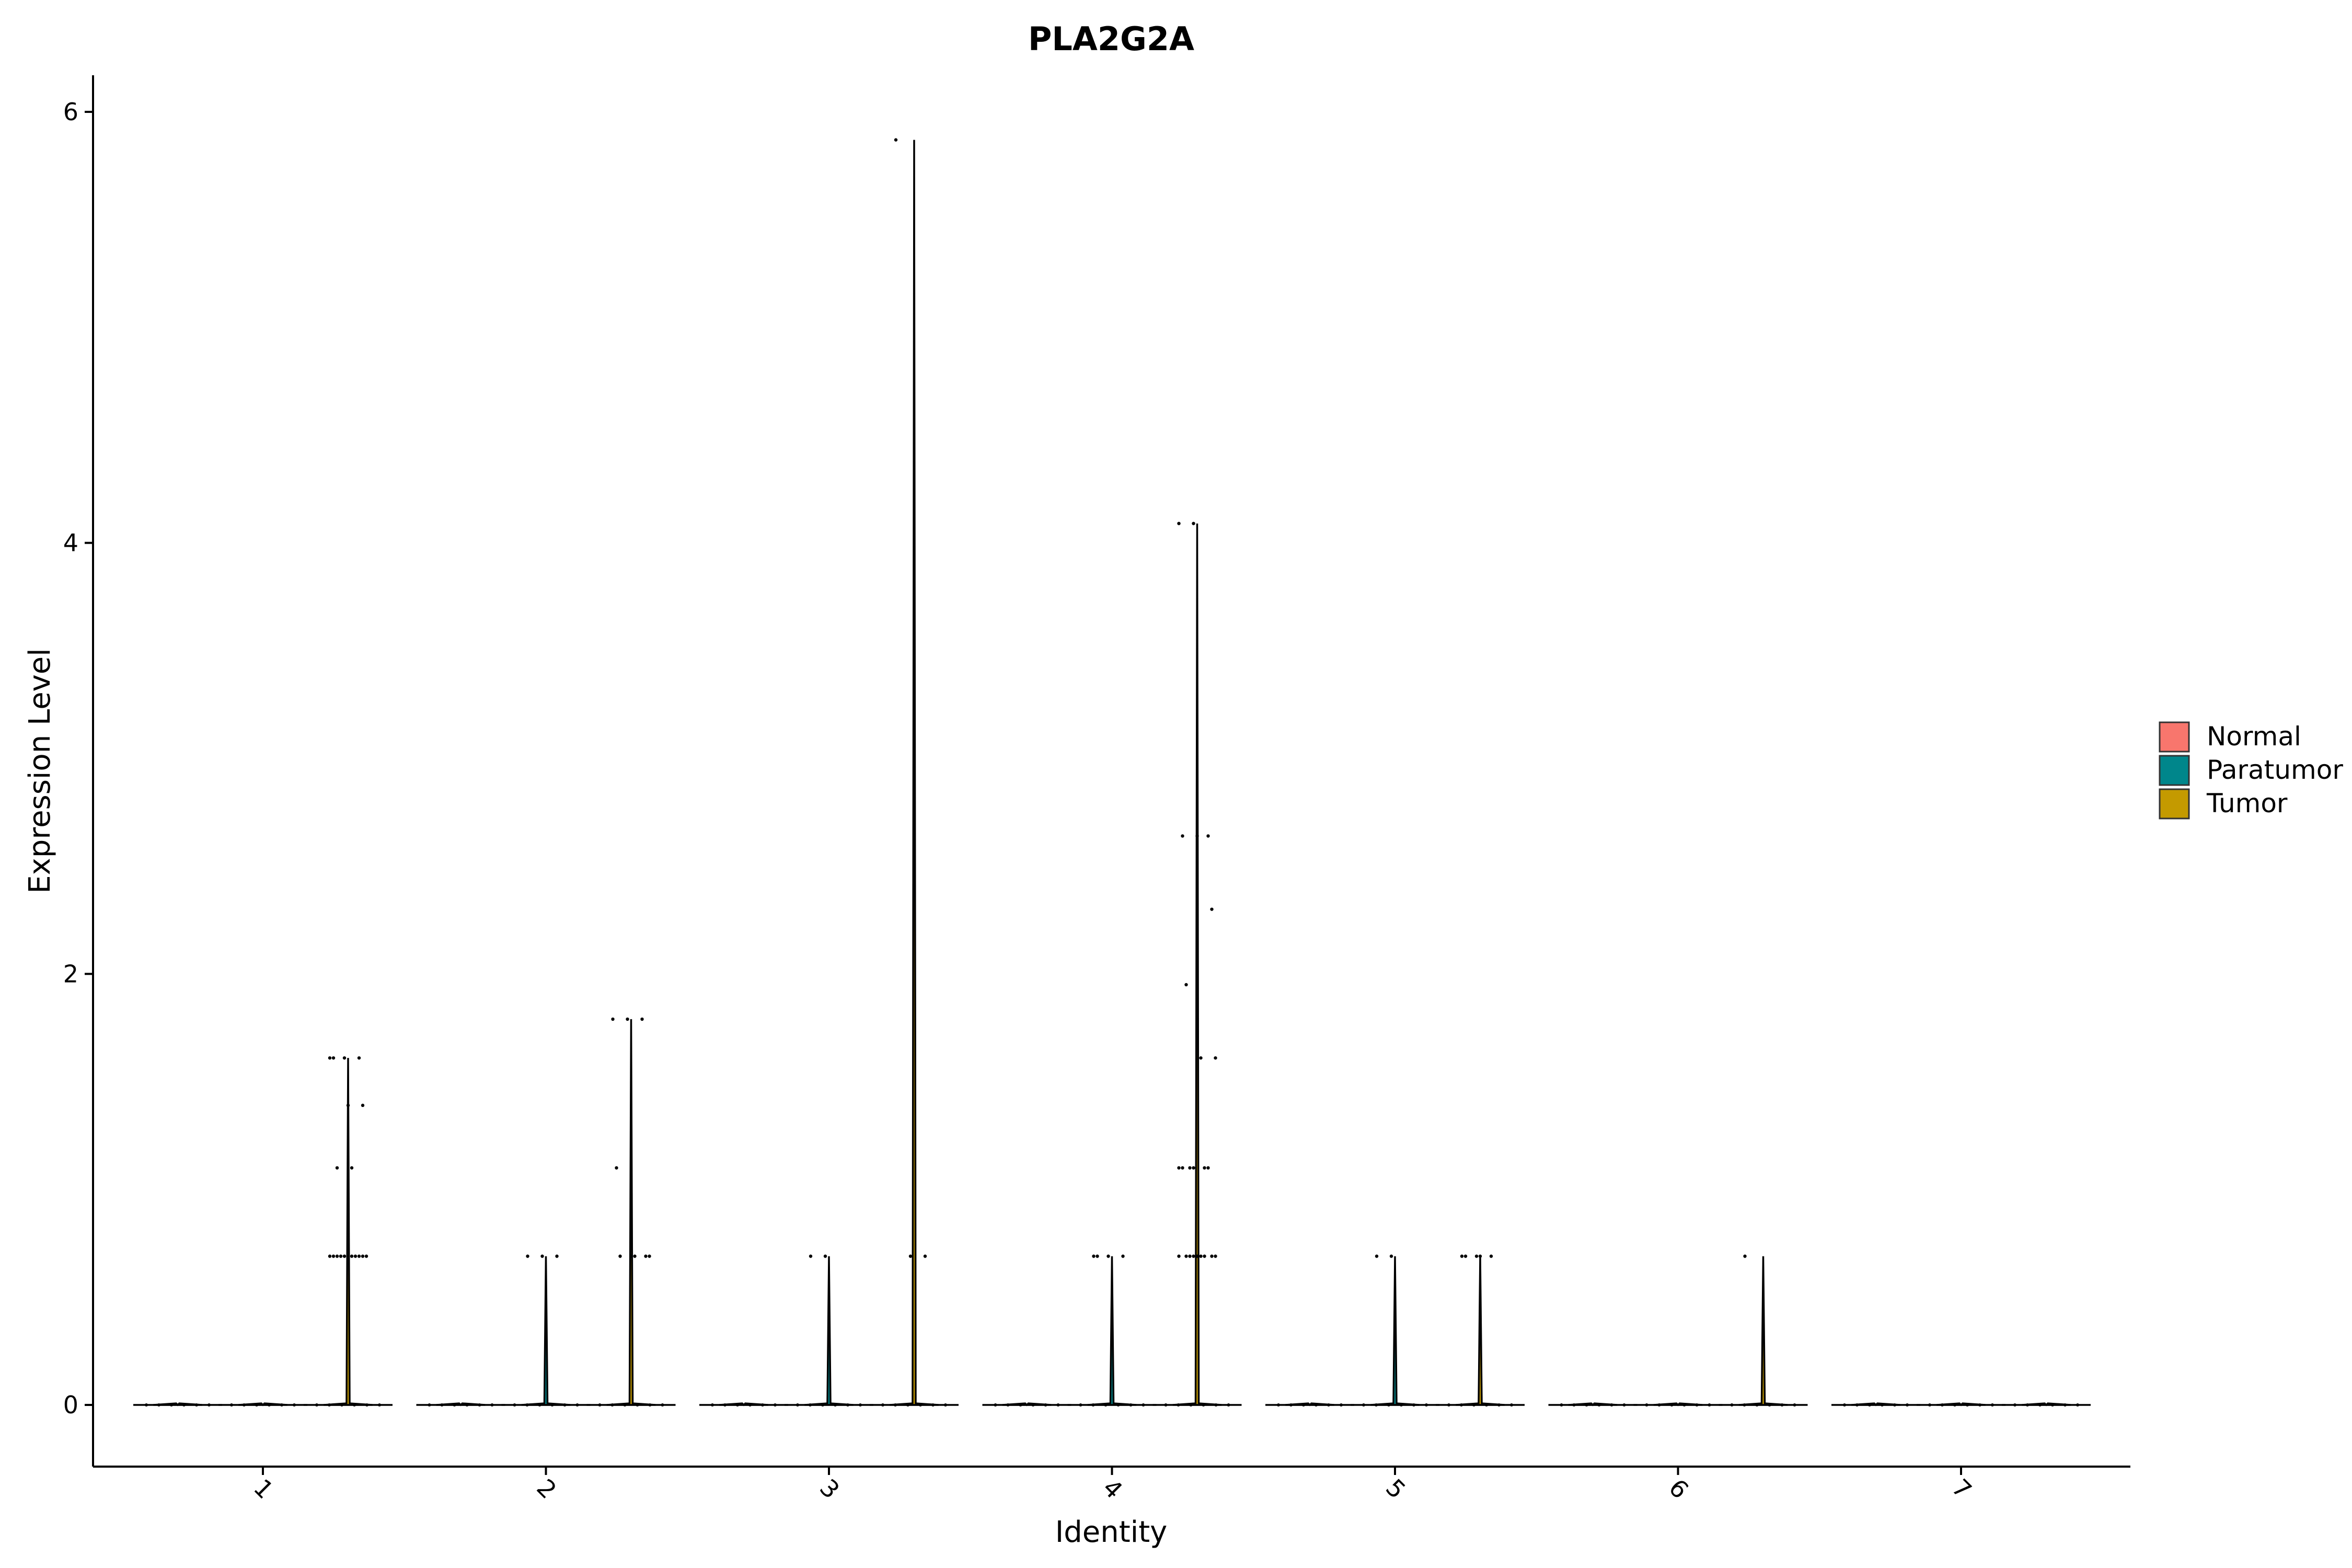  What do you see at coordinates (1112, 1488) in the screenshot?
I see `x-tick-label: 4` at bounding box center [1112, 1488].